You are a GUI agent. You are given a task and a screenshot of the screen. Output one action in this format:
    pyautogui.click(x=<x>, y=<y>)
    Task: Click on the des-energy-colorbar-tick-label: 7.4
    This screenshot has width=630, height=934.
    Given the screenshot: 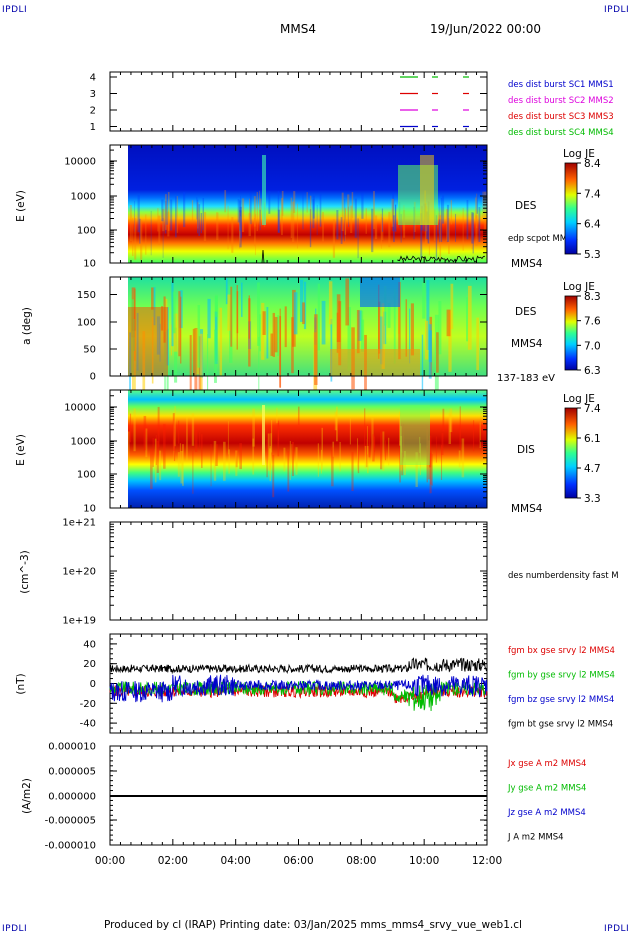 What is the action you would take?
    pyautogui.click(x=592, y=194)
    